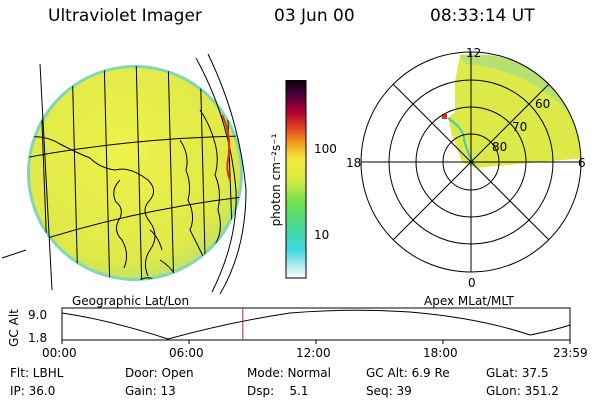  What do you see at coordinates (522, 391) in the screenshot?
I see `info-glon: GLon: 351.2` at bounding box center [522, 391].